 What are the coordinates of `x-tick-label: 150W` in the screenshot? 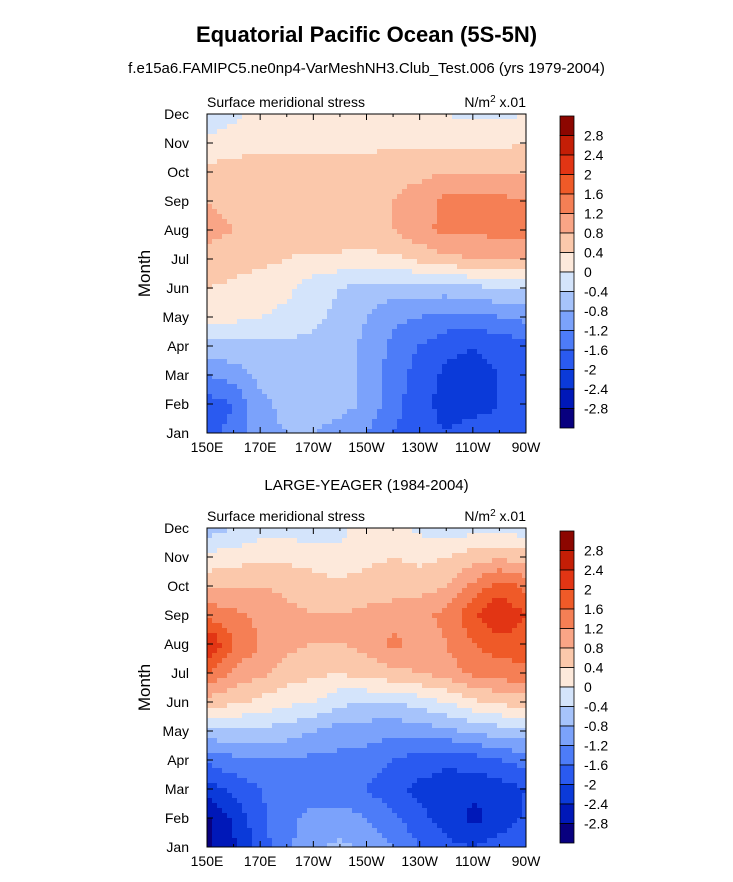 It's located at (366, 447).